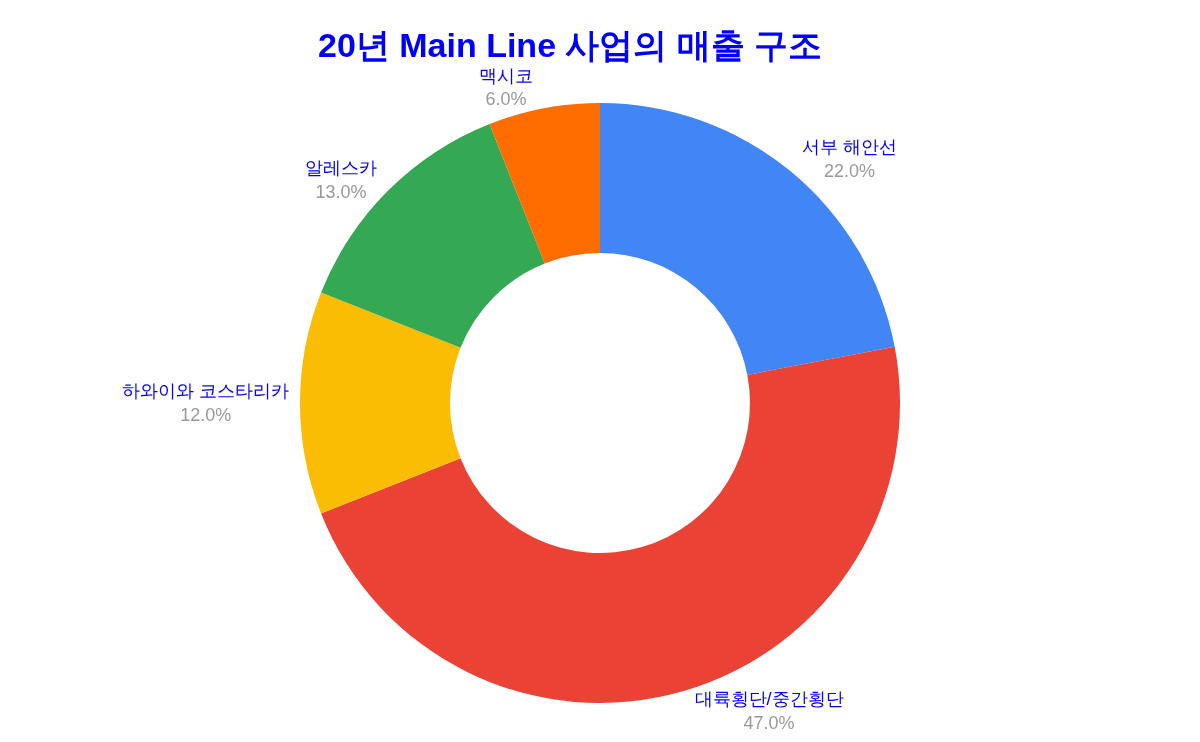 The height and width of the screenshot is (742, 1200). I want to click on slice-label: 서부 해안선, so click(850, 147).